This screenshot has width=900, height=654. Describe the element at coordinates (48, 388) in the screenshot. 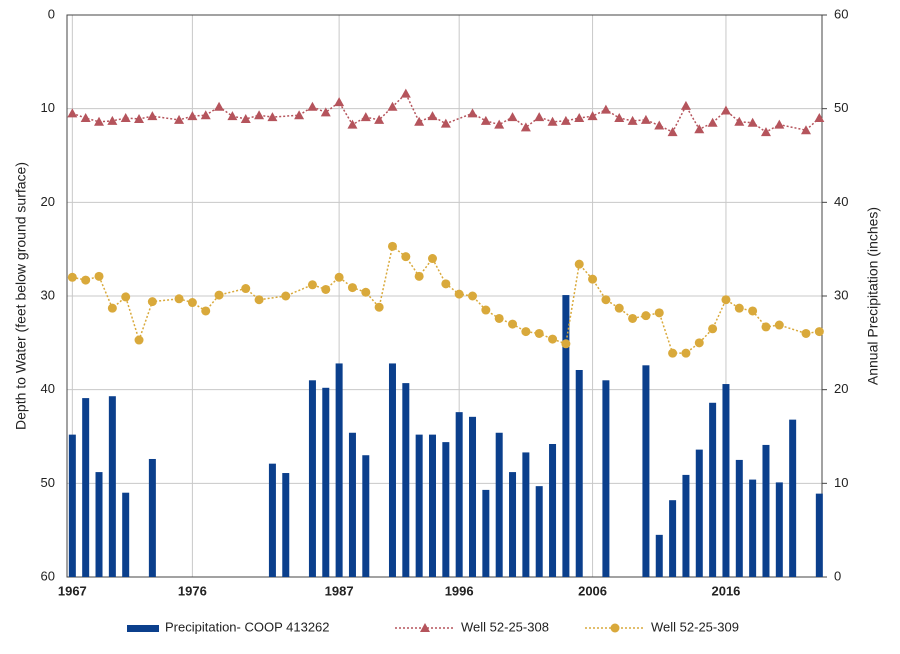

I see `y-tick-label: 40` at that location.